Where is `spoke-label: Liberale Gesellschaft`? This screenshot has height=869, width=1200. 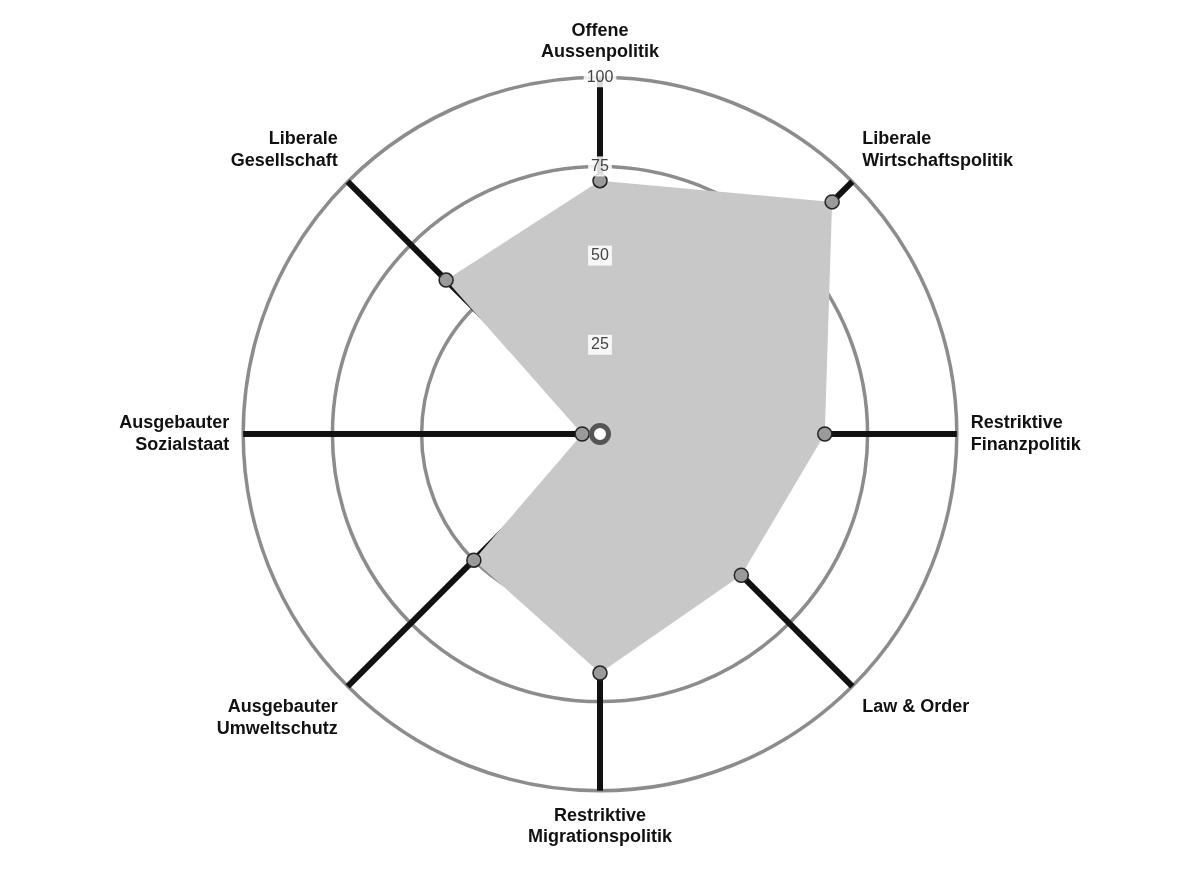
spoke-label: Liberale Gesellschaft is located at coordinates (284, 149).